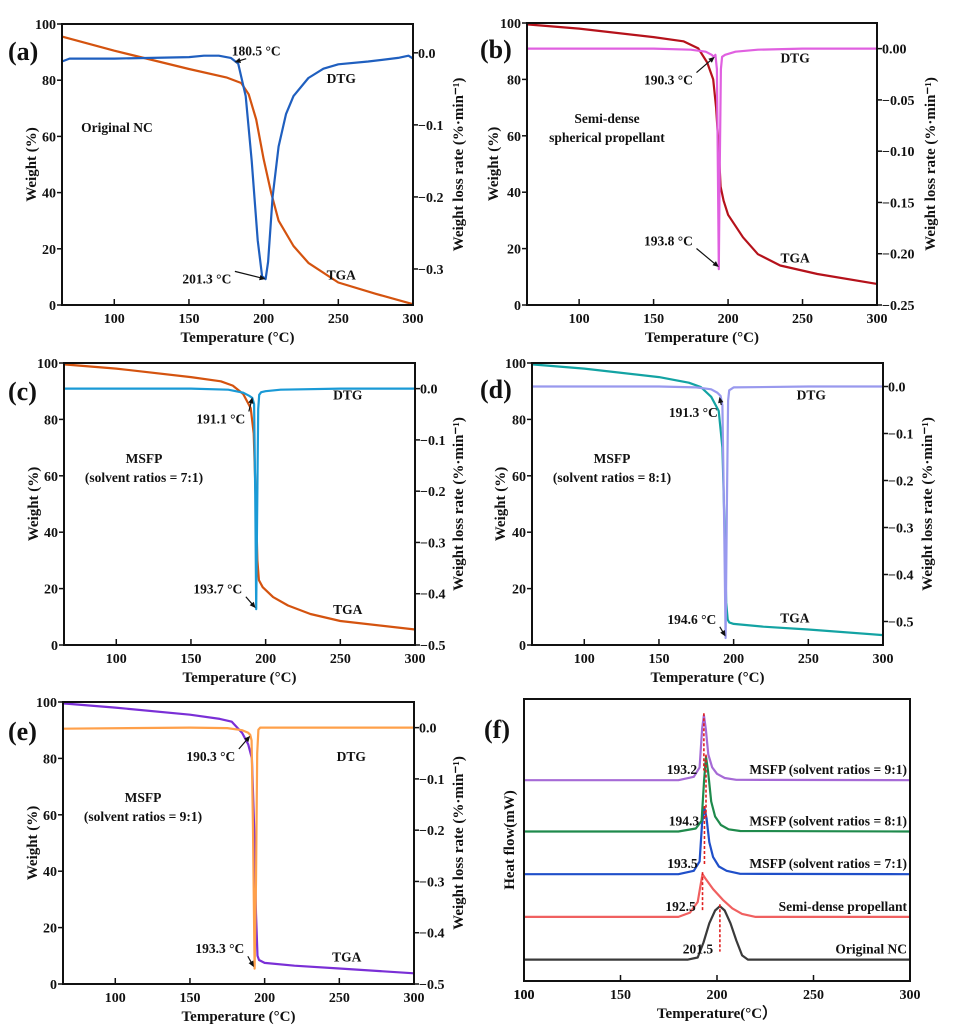 This screenshot has height=1033, width=955. I want to click on curve-name-label: MSFP (solvent ratios = 7:1), so click(828, 863).